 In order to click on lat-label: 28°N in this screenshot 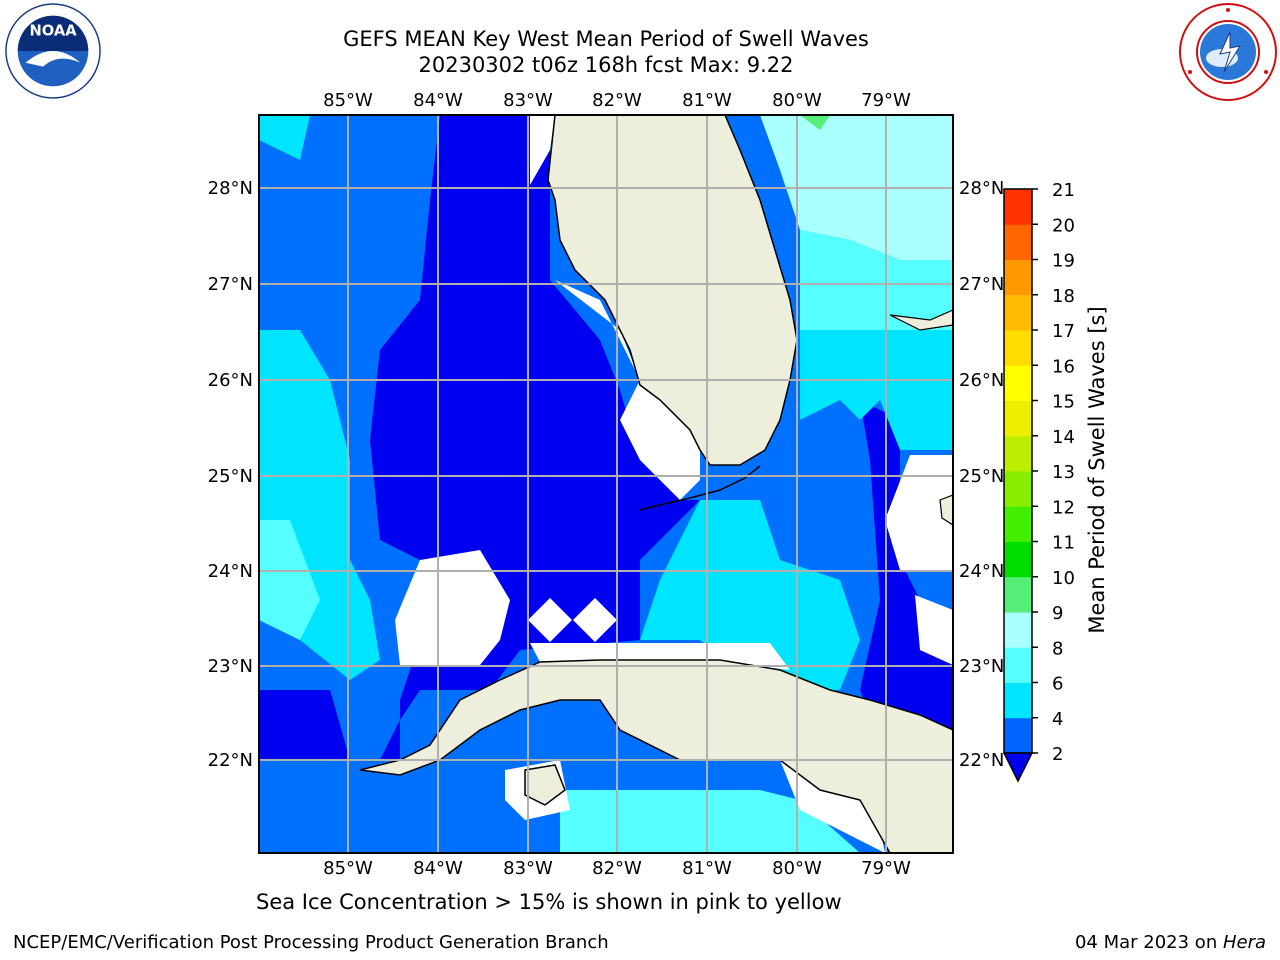, I will do `click(230, 188)`.